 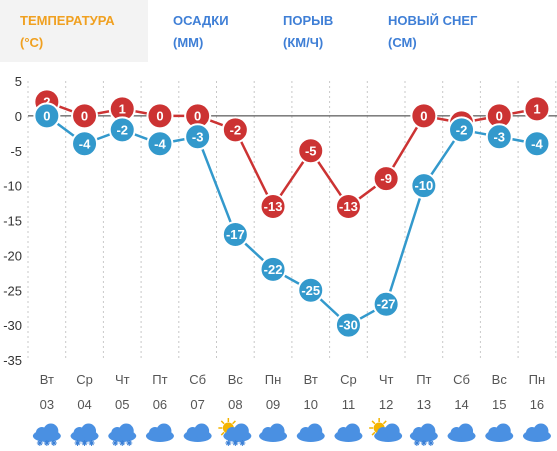 I want to click on series-max-point: -2, so click(x=235, y=130).